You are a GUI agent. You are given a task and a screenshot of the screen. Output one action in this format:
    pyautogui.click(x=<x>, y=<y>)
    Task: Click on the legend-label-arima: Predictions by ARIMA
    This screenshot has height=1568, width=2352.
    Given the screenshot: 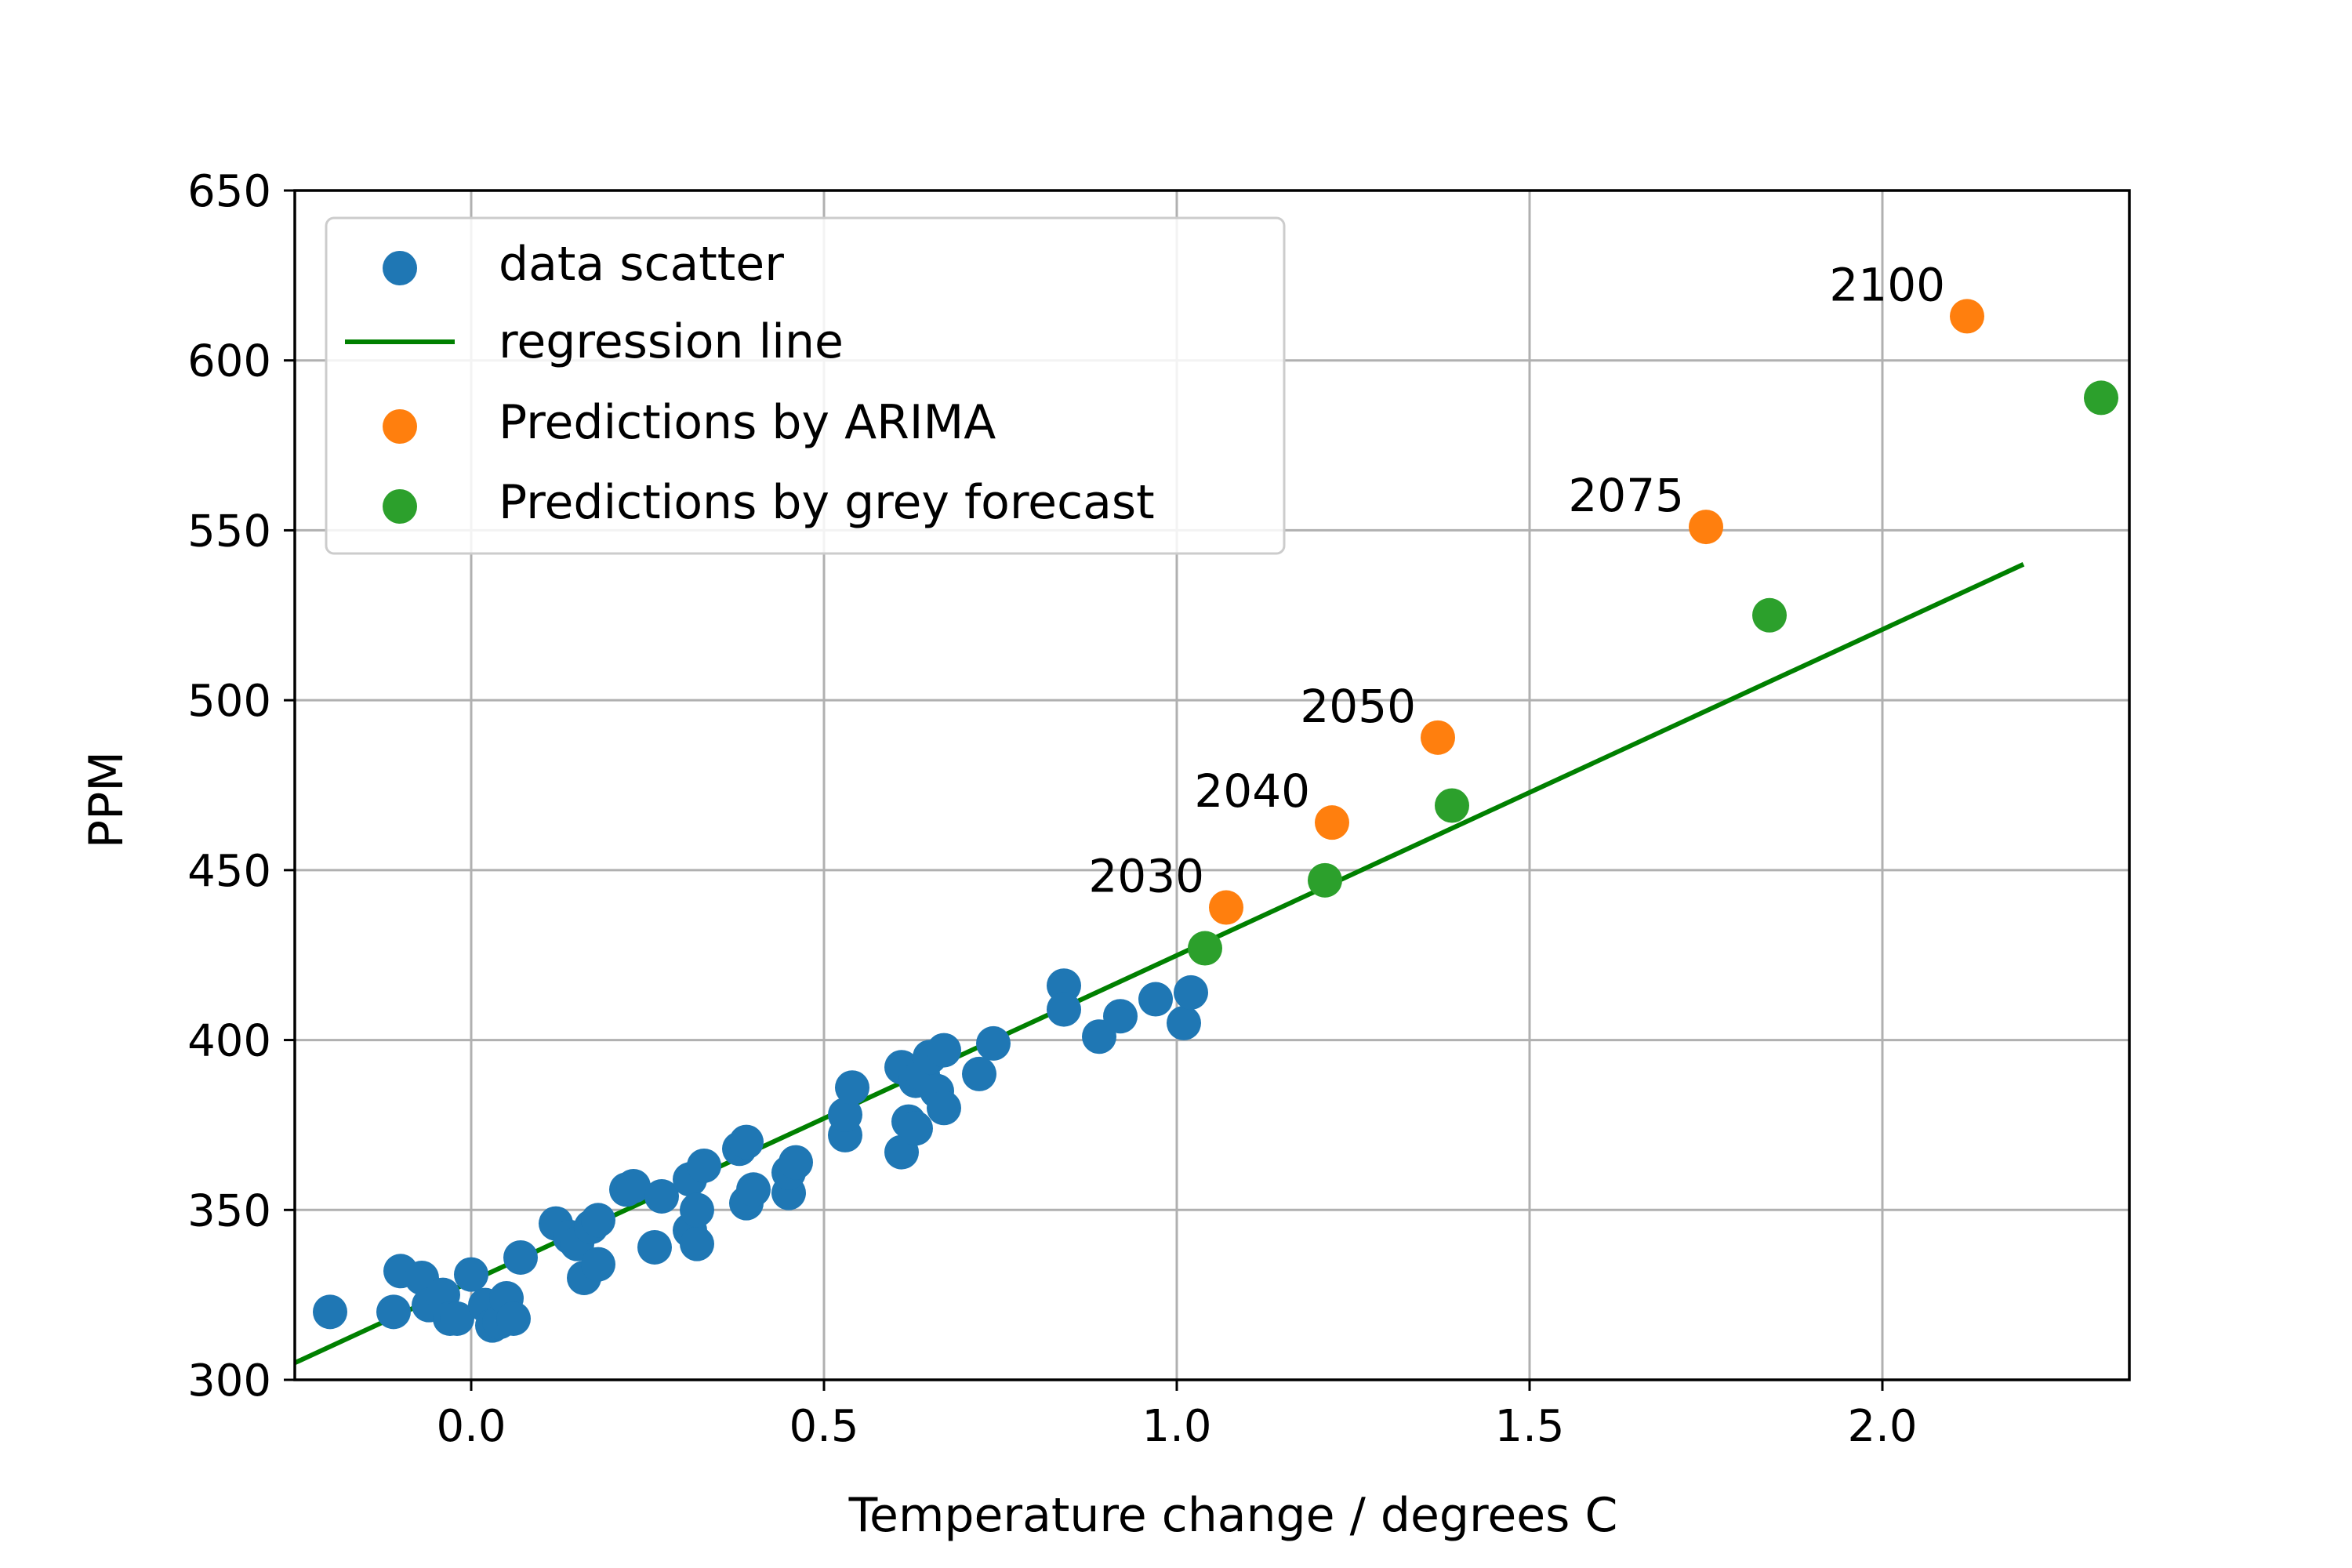 What is the action you would take?
    pyautogui.click(x=747, y=422)
    